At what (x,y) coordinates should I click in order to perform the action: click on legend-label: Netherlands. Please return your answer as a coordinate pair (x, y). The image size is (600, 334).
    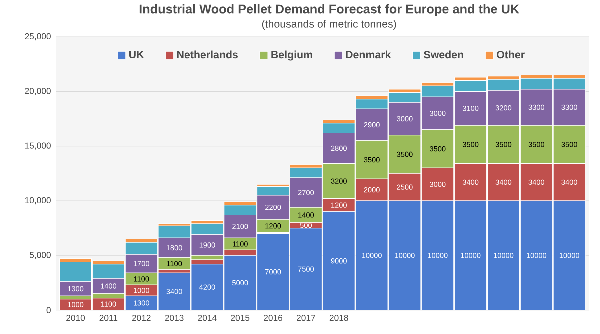
    Looking at the image, I should click on (207, 54).